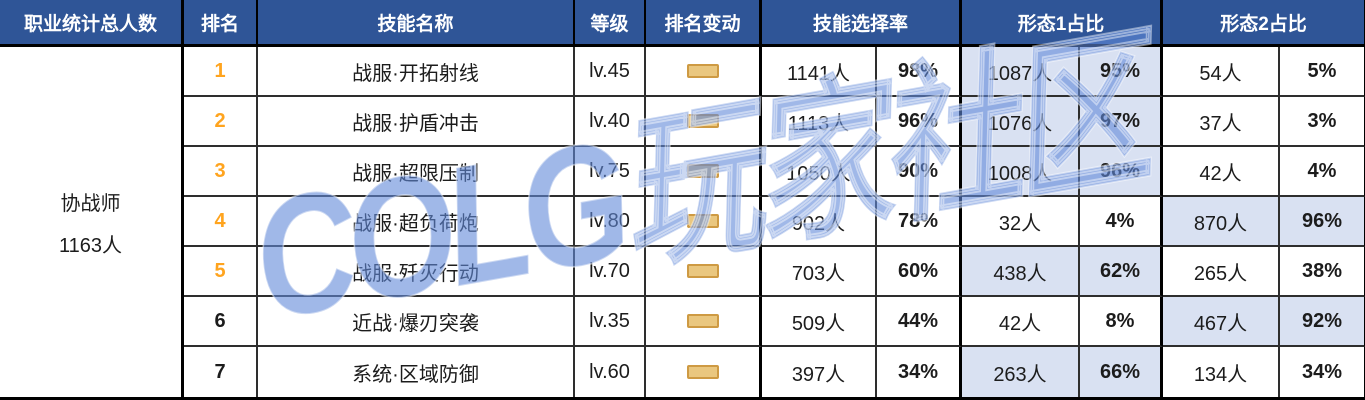 This screenshot has height=400, width=1365. I want to click on level-cell: lv.35, so click(610, 322).